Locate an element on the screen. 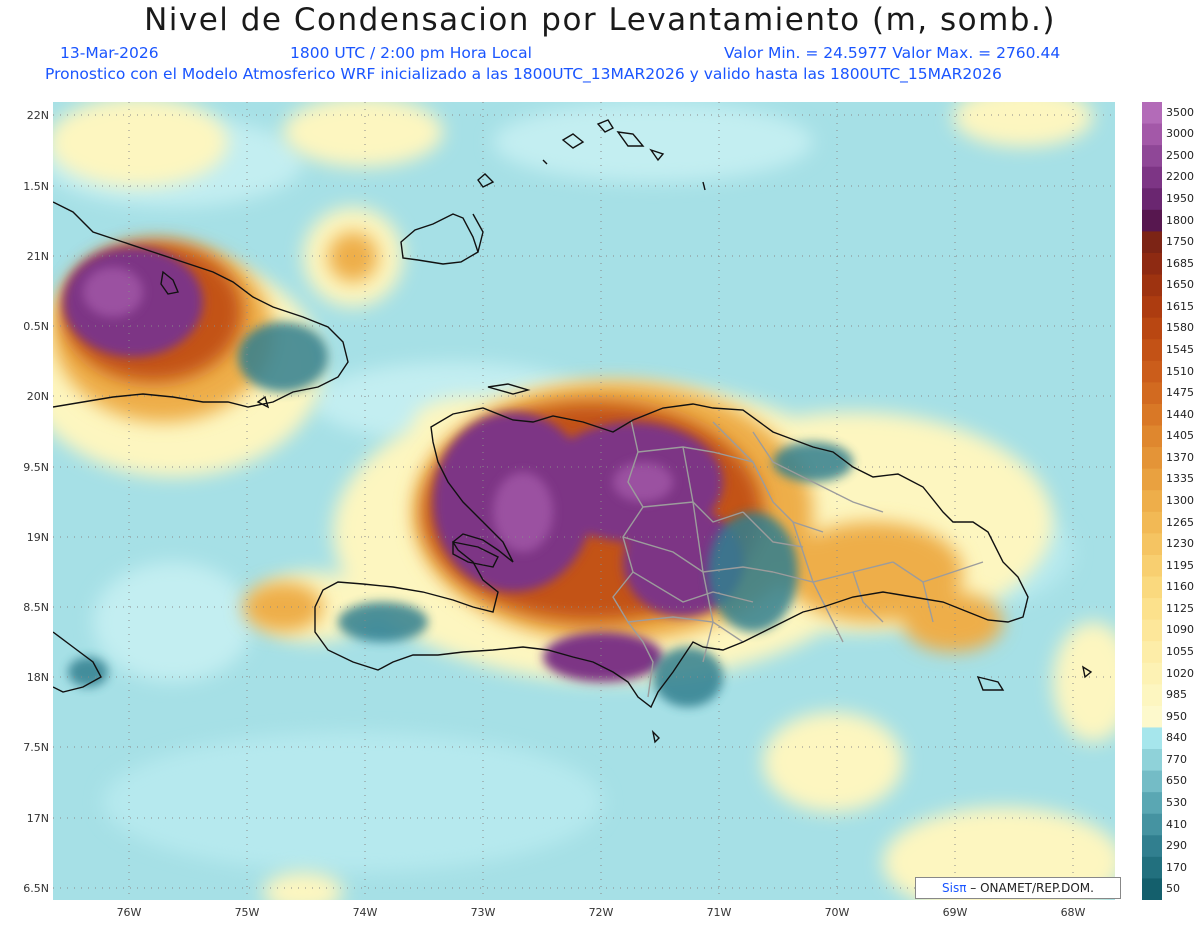 This screenshot has height=927, width=1200. lon-label: 75W is located at coordinates (247, 912).